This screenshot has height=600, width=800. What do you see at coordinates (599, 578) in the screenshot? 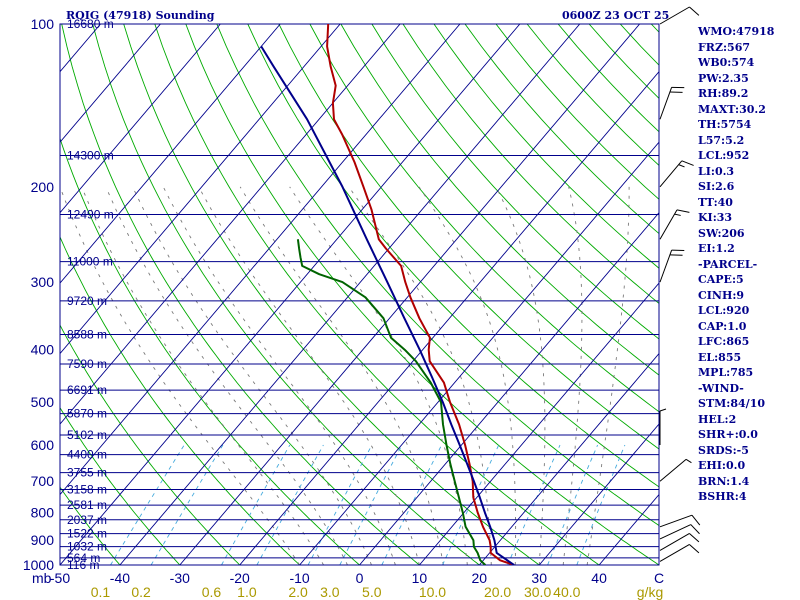
I see `temperature-tick-label: 40` at bounding box center [599, 578].